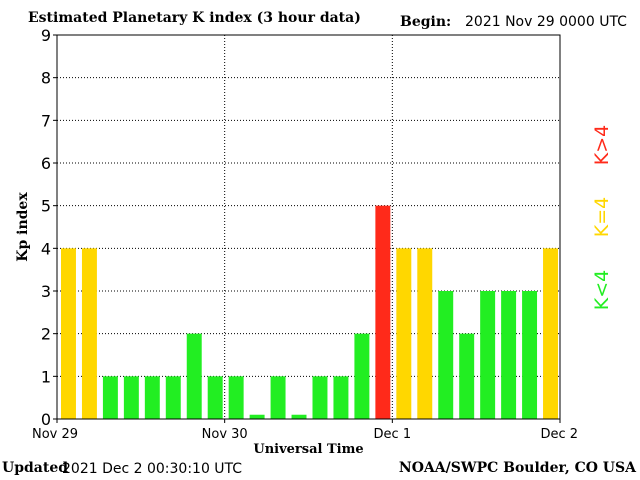  What do you see at coordinates (426, 22) in the screenshot?
I see `begin-label: Begin:` at bounding box center [426, 22].